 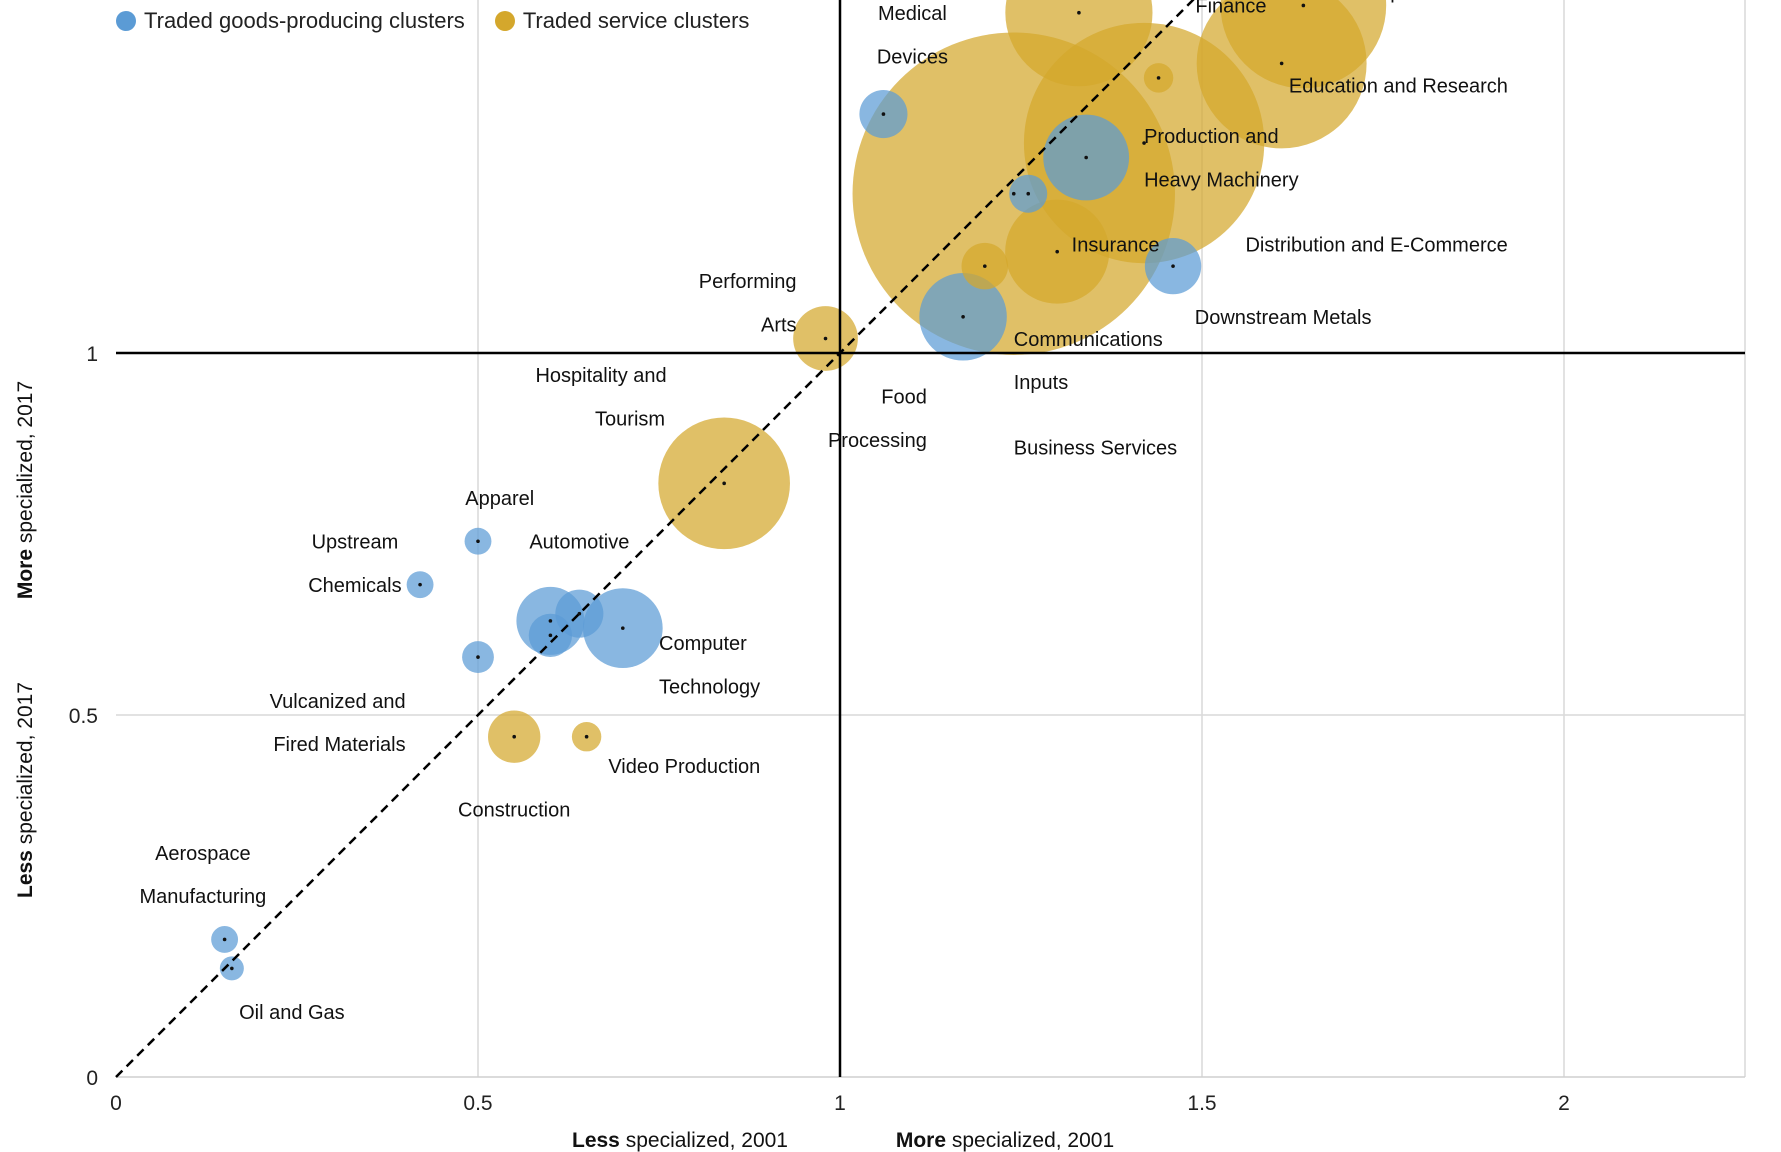 What do you see at coordinates (126, 21) in the screenshot?
I see `legend-swatch-goods` at bounding box center [126, 21].